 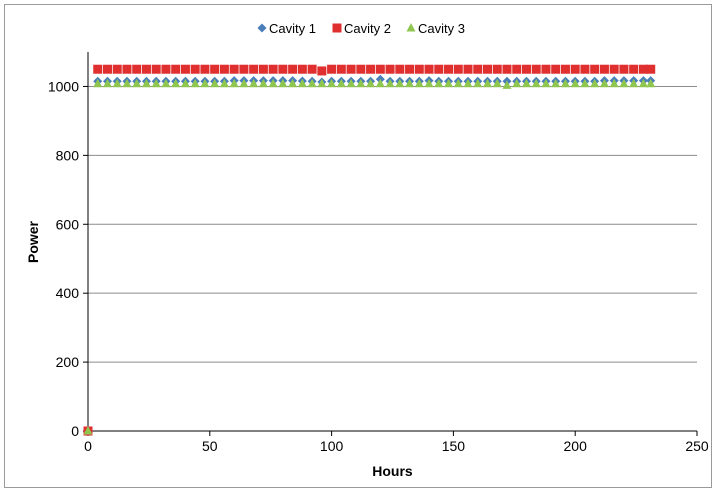 What do you see at coordinates (68, 293) in the screenshot?
I see `y-tick-label: 400` at bounding box center [68, 293].